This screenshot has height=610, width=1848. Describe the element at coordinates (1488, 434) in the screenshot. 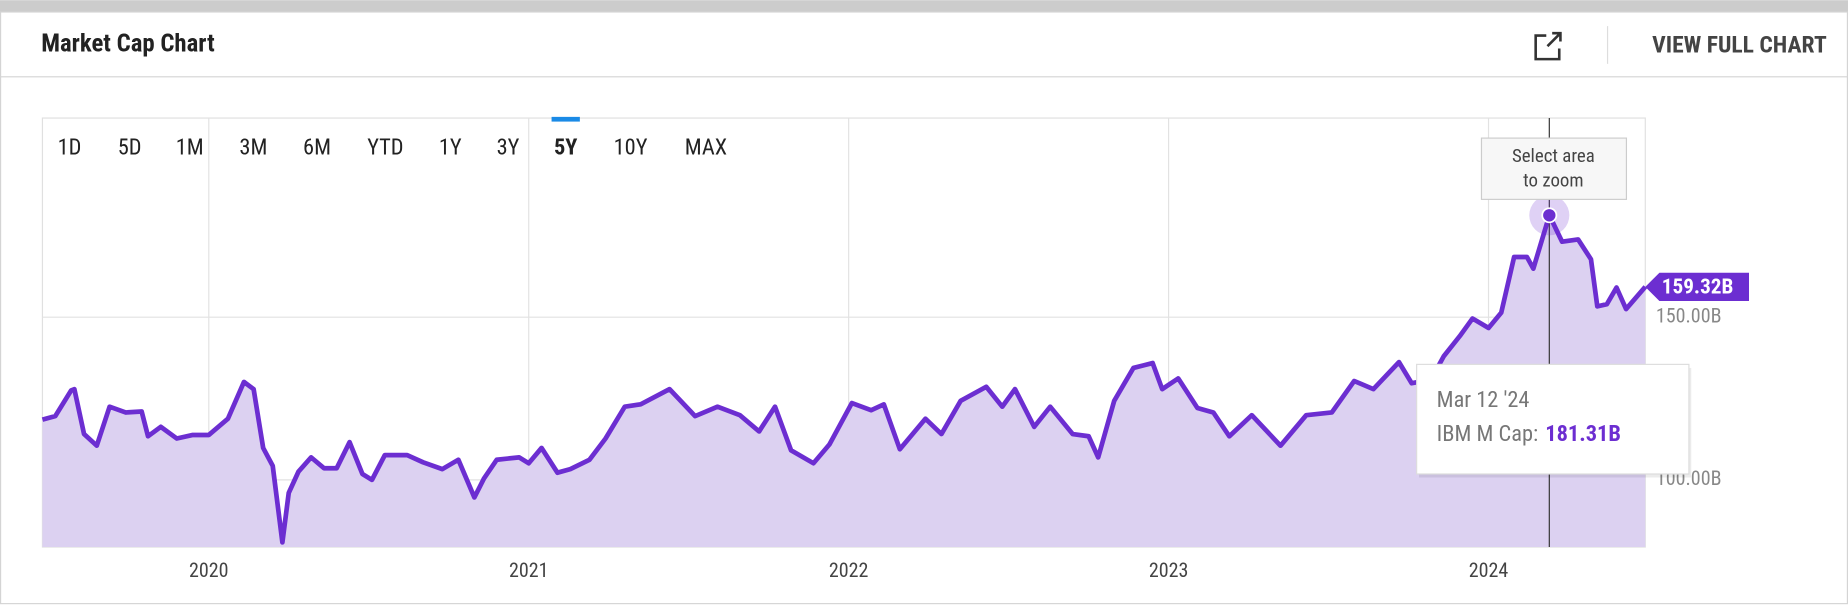

I see `tooltip-label: IBM M Cap:` at that location.